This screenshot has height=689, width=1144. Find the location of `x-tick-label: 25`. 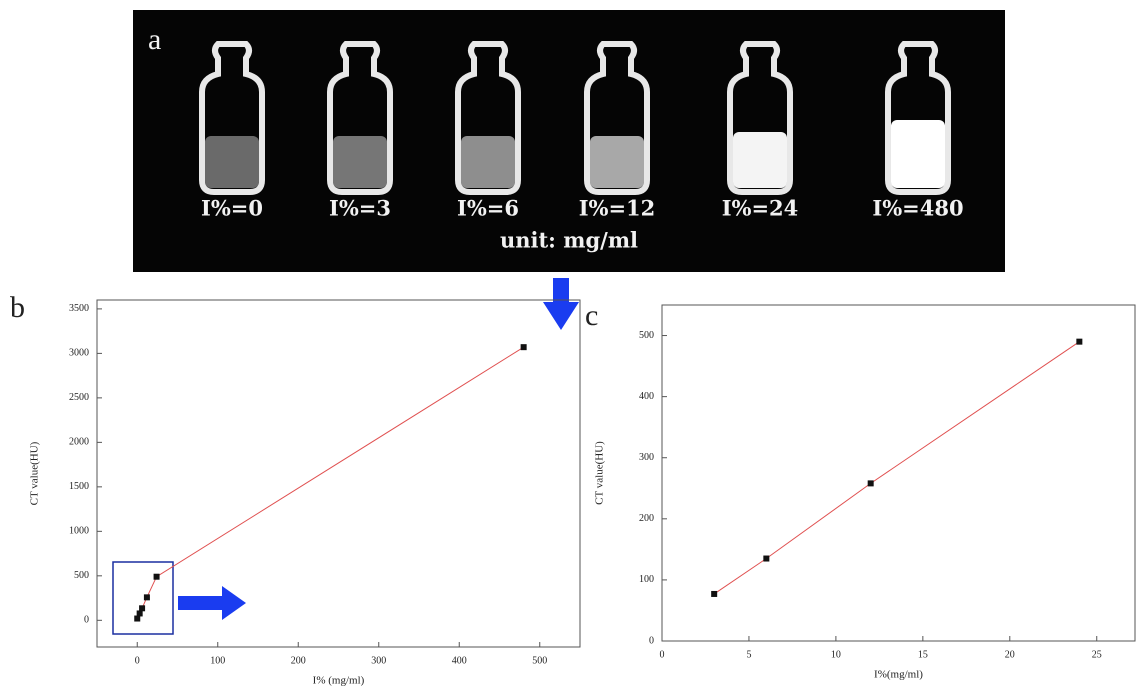

x-tick-label: 25 is located at coordinates (1097, 654).